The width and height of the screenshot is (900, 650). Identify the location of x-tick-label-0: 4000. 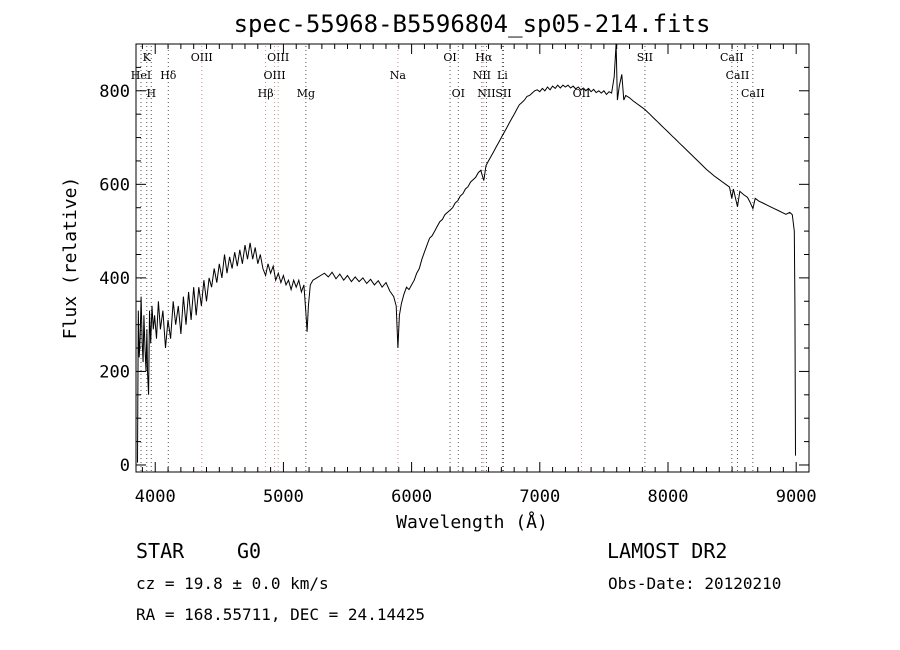
(155, 497).